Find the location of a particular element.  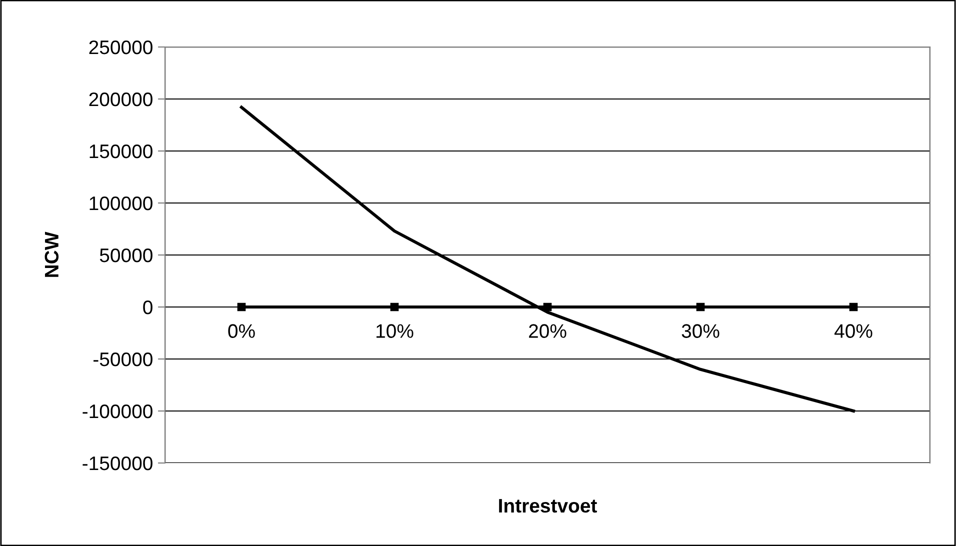

y-axis-title: NCW is located at coordinates (51, 254).